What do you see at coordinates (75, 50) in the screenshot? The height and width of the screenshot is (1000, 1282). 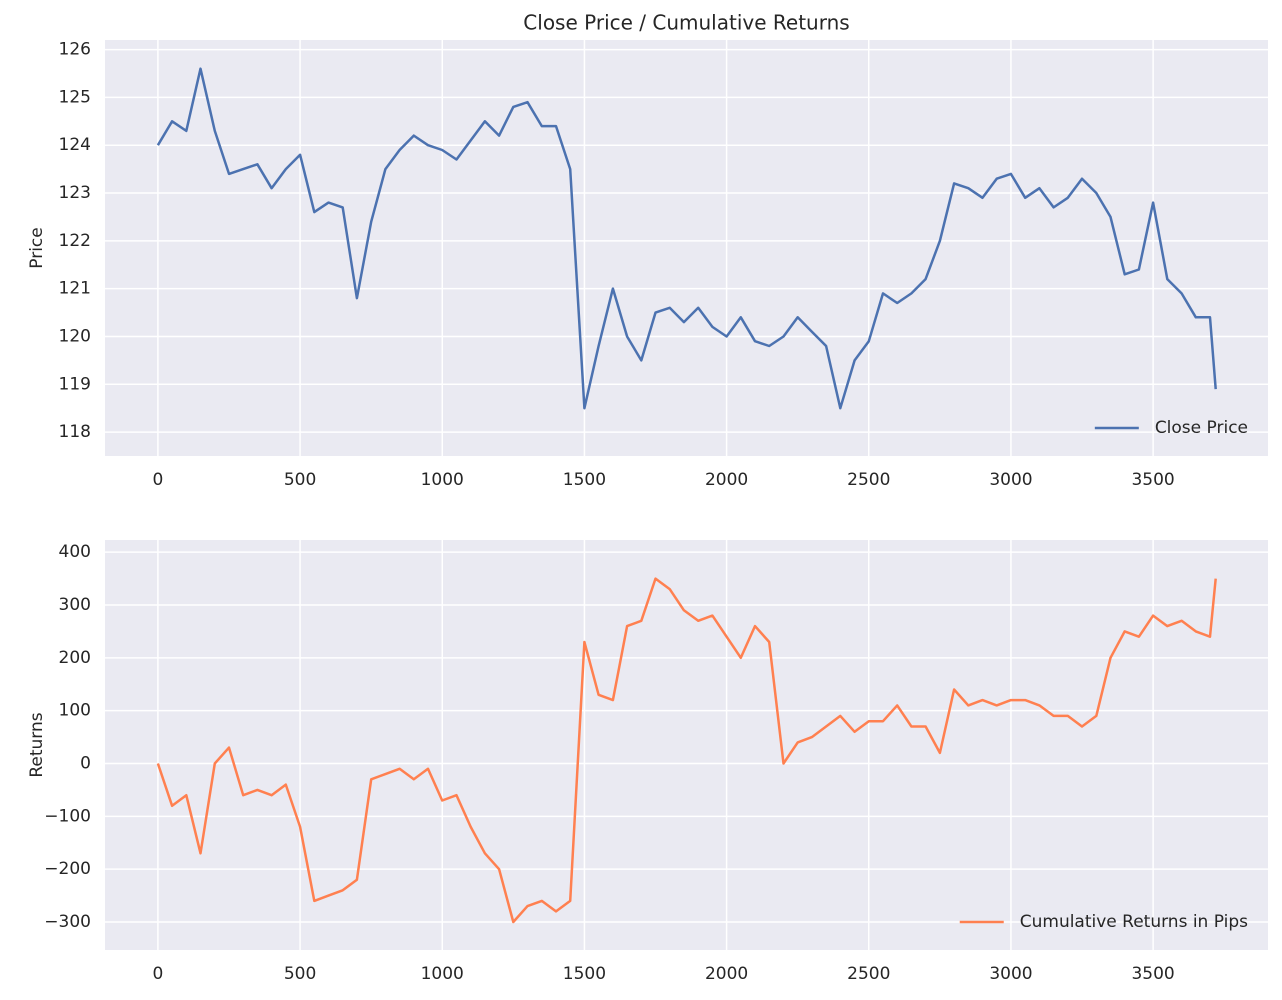 I see `y-tick-label: 126` at bounding box center [75, 50].